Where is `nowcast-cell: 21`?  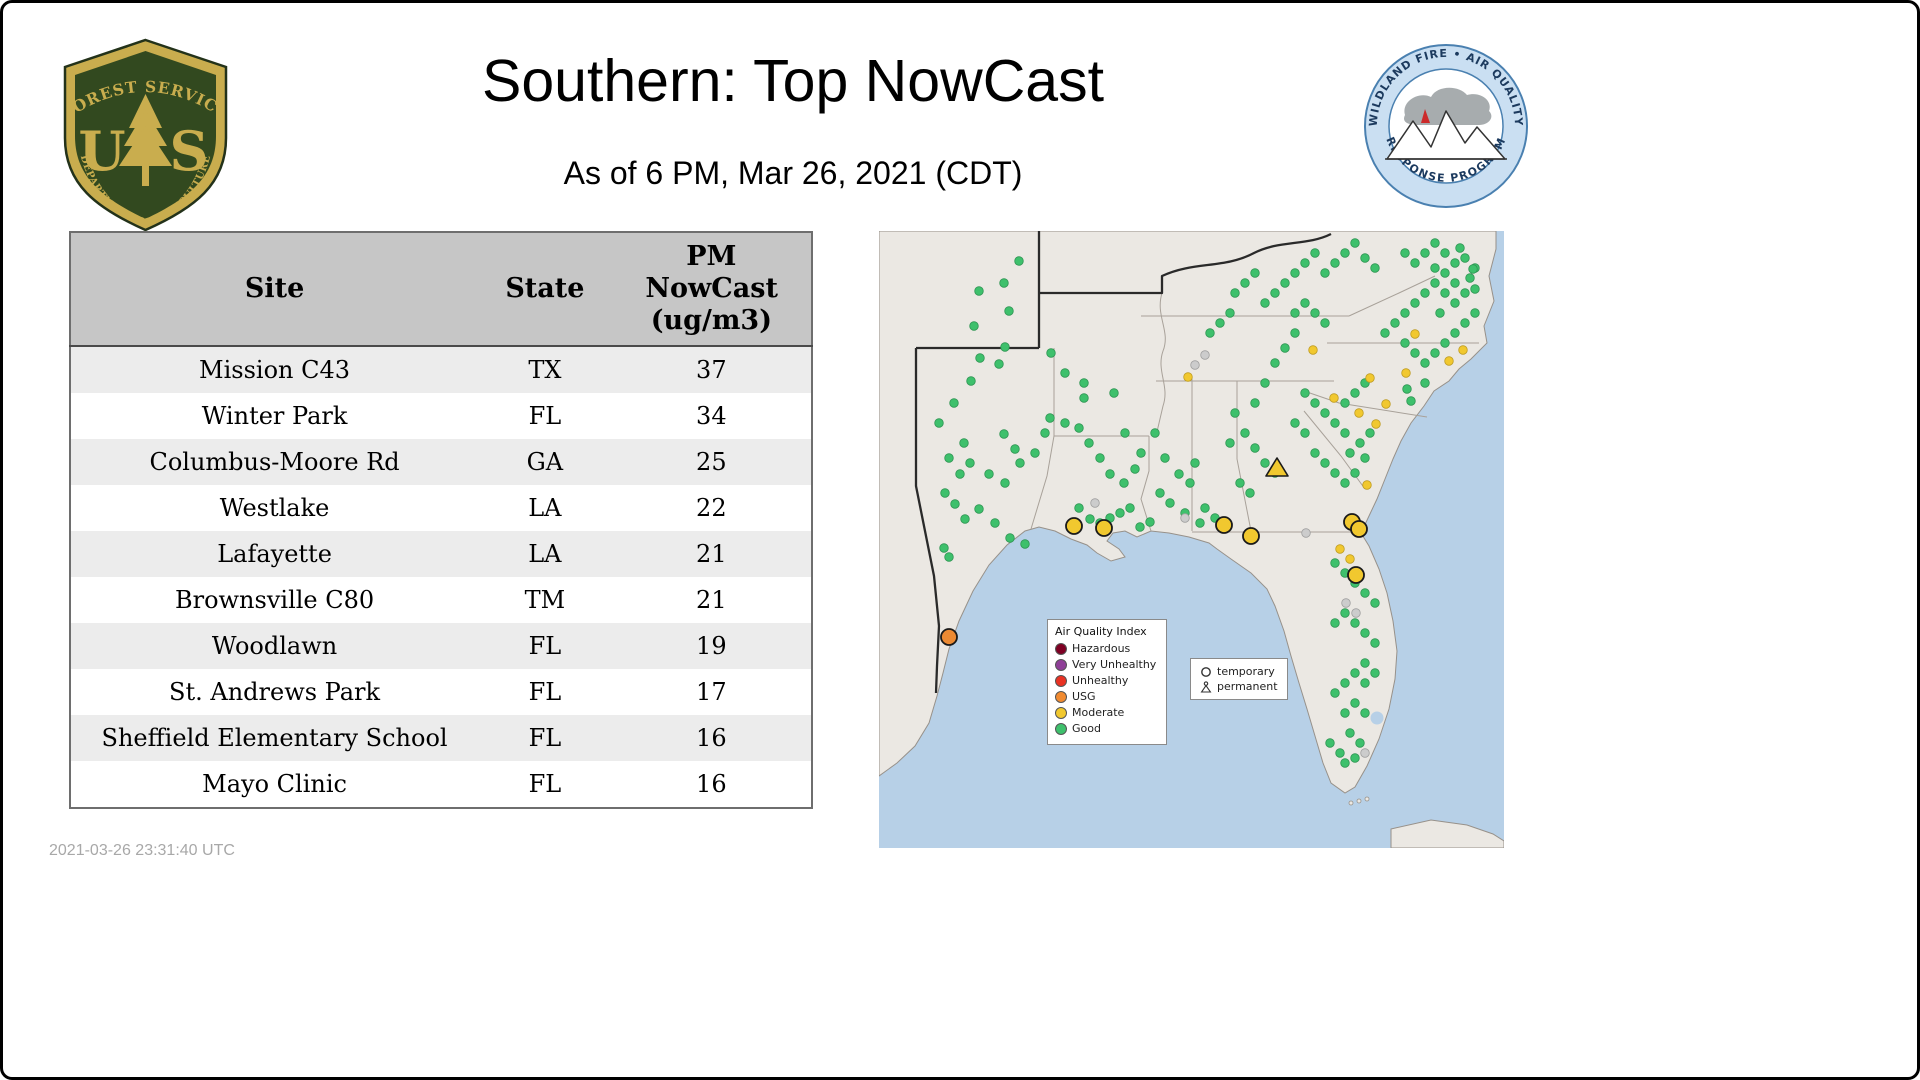
nowcast-cell: 21 is located at coordinates (711, 599).